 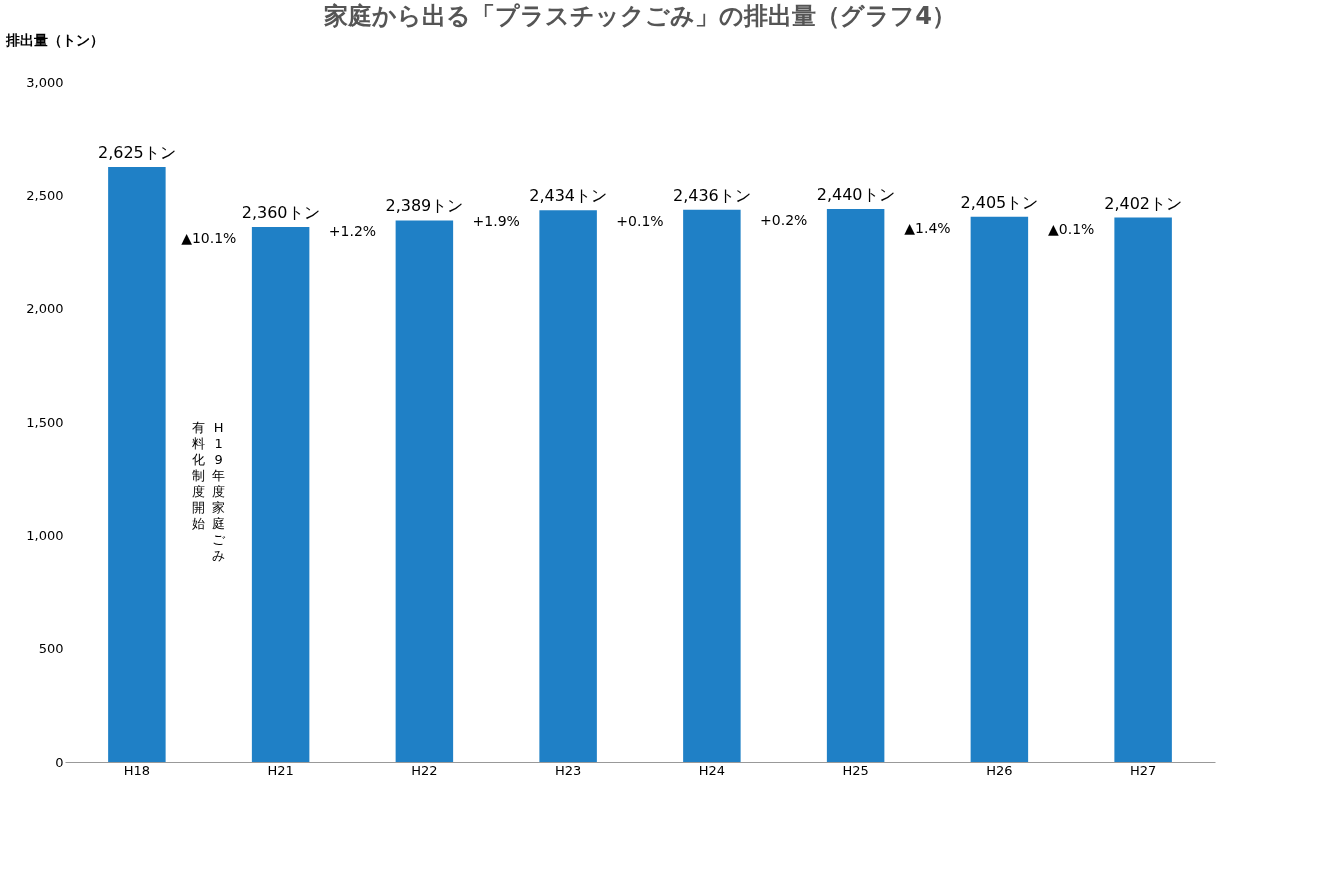 I want to click on data-label: 2,402トン, so click(x=1143, y=203).